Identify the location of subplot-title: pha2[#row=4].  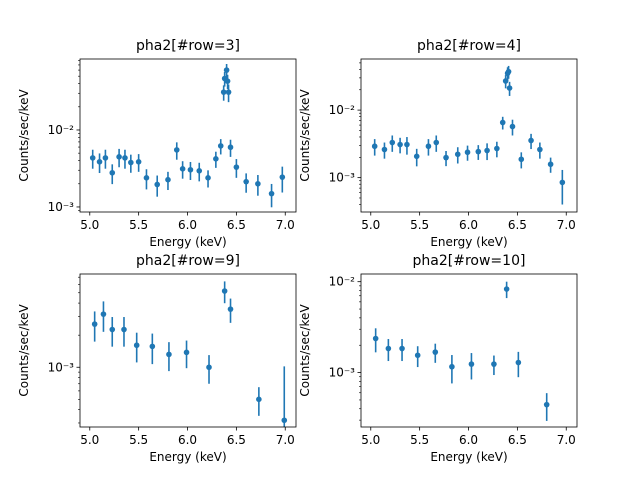
(469, 46).